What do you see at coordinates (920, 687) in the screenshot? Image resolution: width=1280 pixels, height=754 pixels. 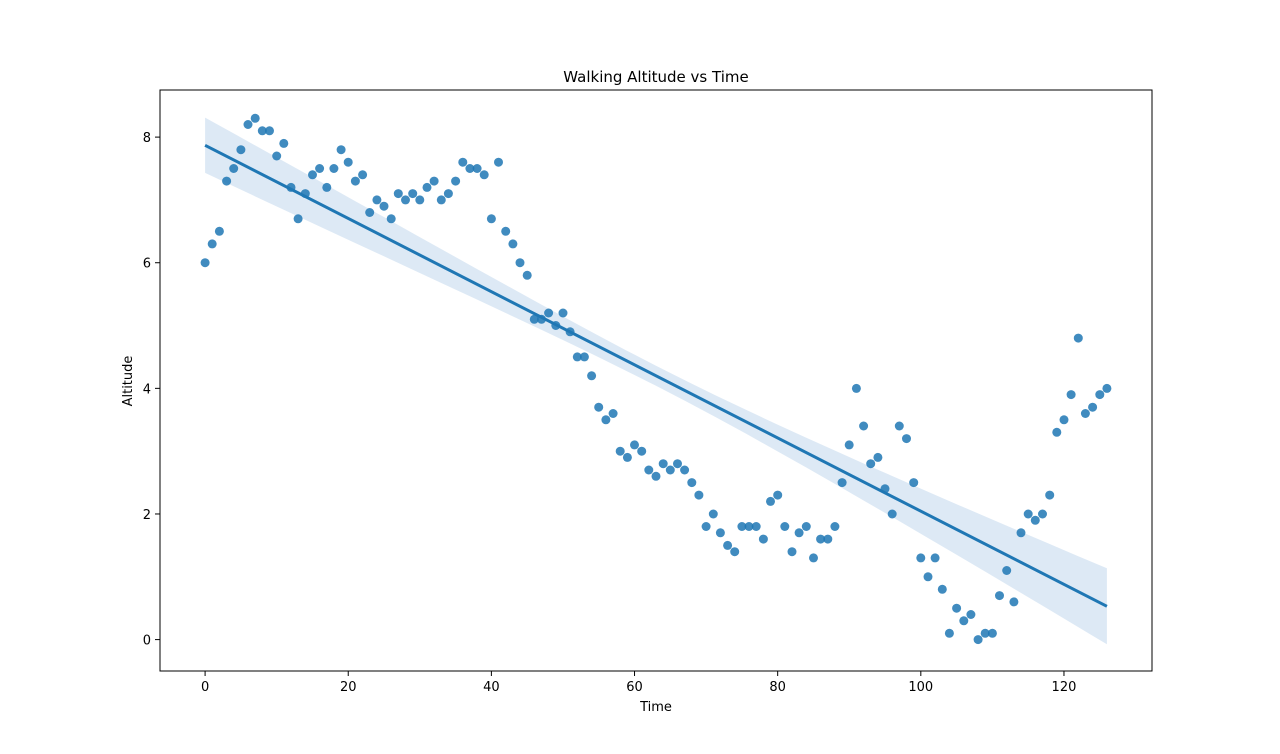 I see `x-tick-label: 100` at bounding box center [920, 687].